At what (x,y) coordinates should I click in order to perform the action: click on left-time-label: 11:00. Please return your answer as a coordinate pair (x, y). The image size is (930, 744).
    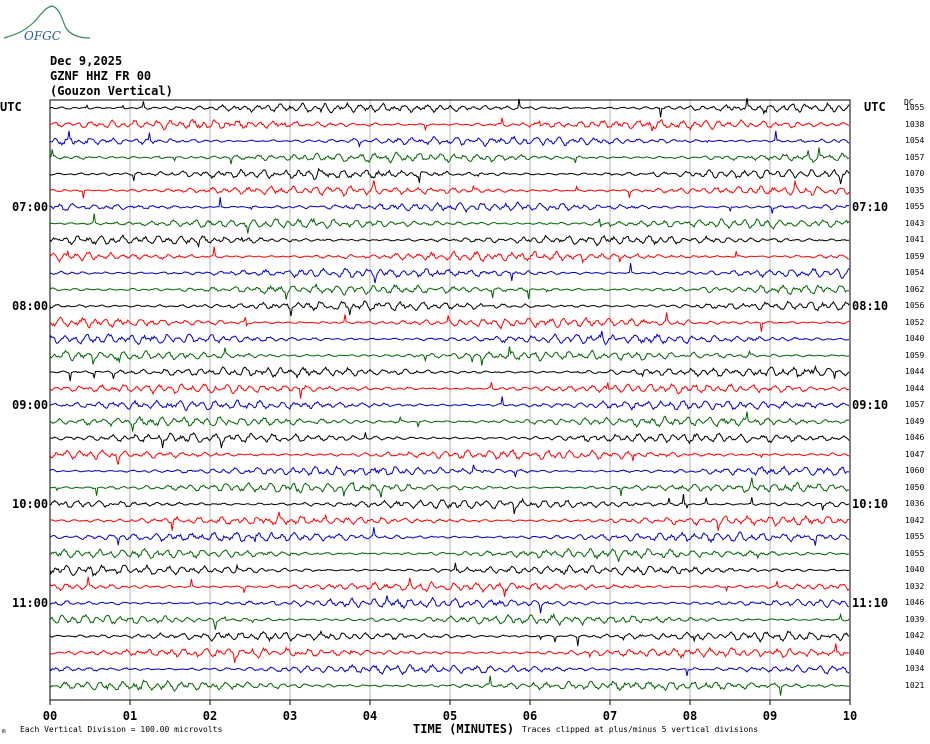
    Looking at the image, I should click on (30, 603).